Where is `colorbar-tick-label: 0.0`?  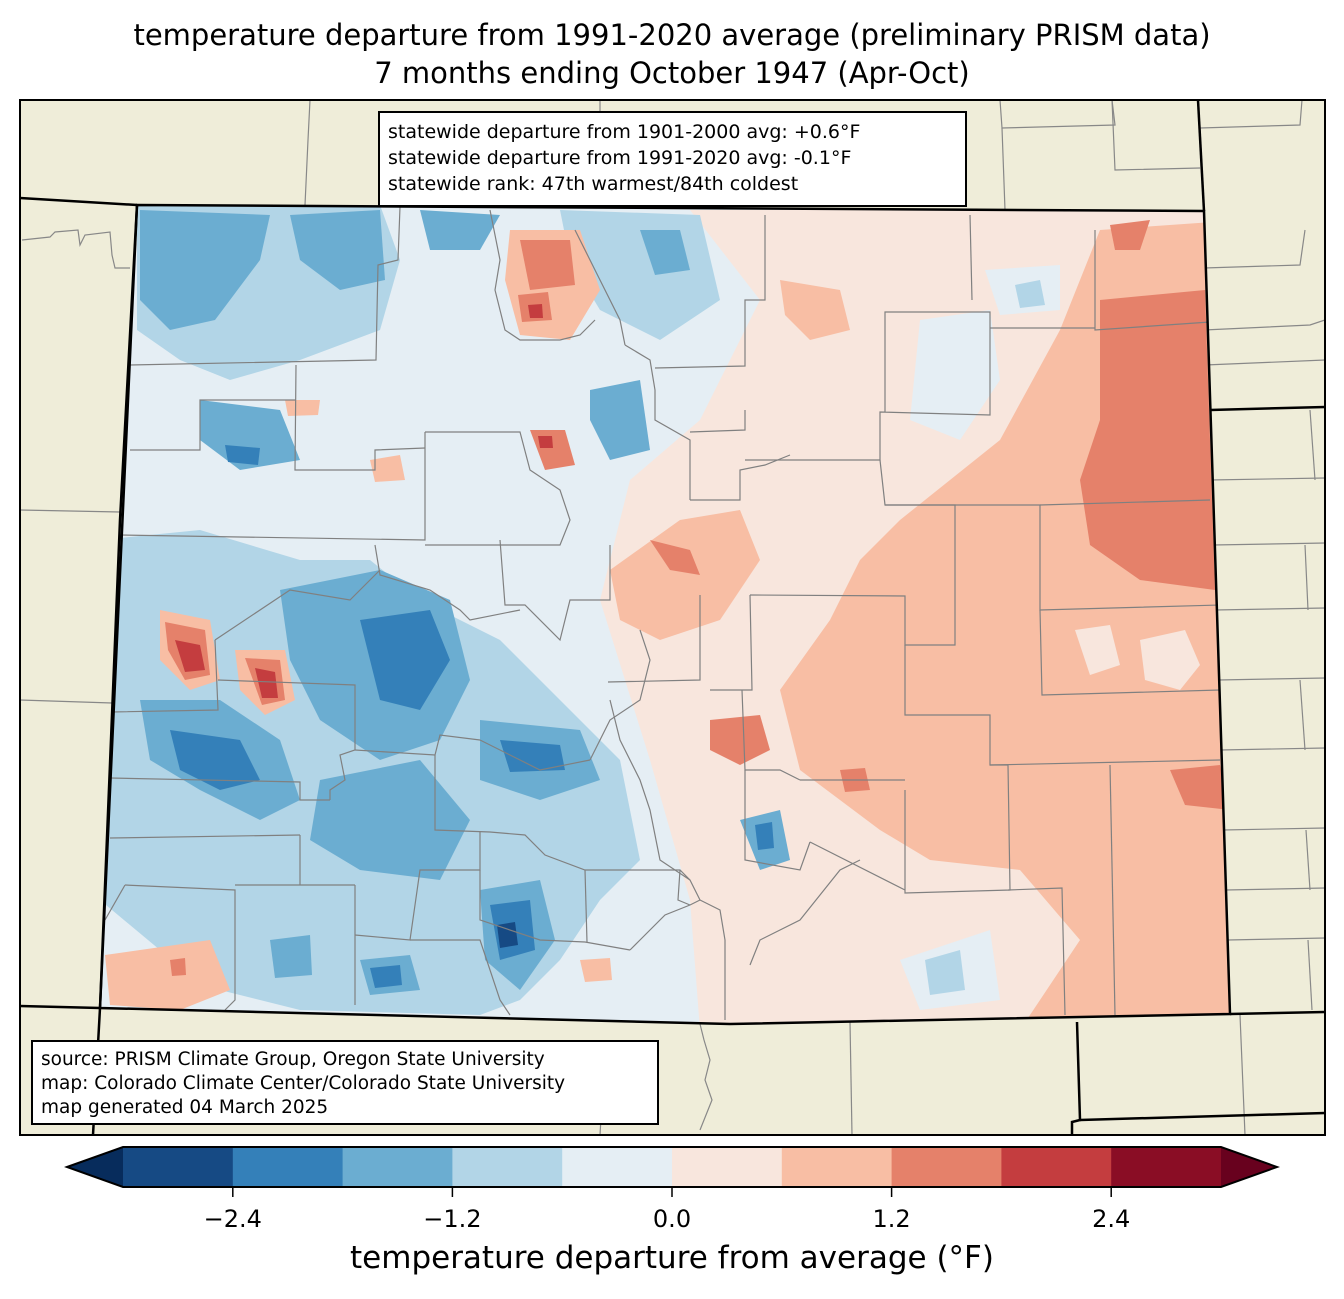
colorbar-tick-label: 0.0 is located at coordinates (672, 1219).